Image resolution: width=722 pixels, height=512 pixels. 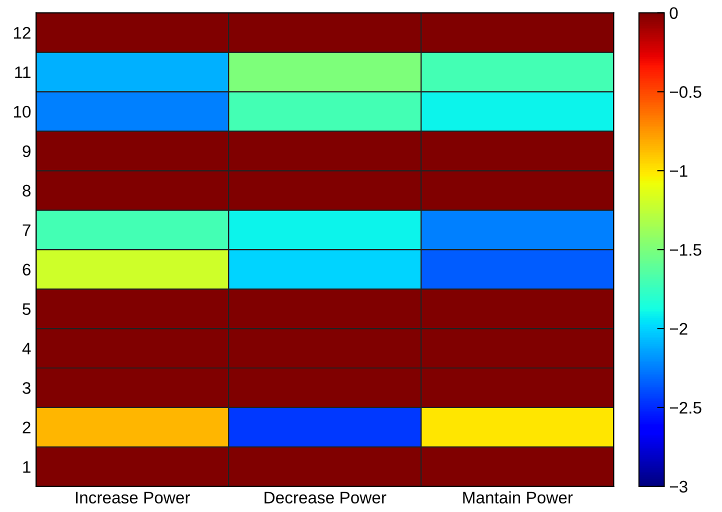 I want to click on y-tick-label: 3, so click(x=26, y=388).